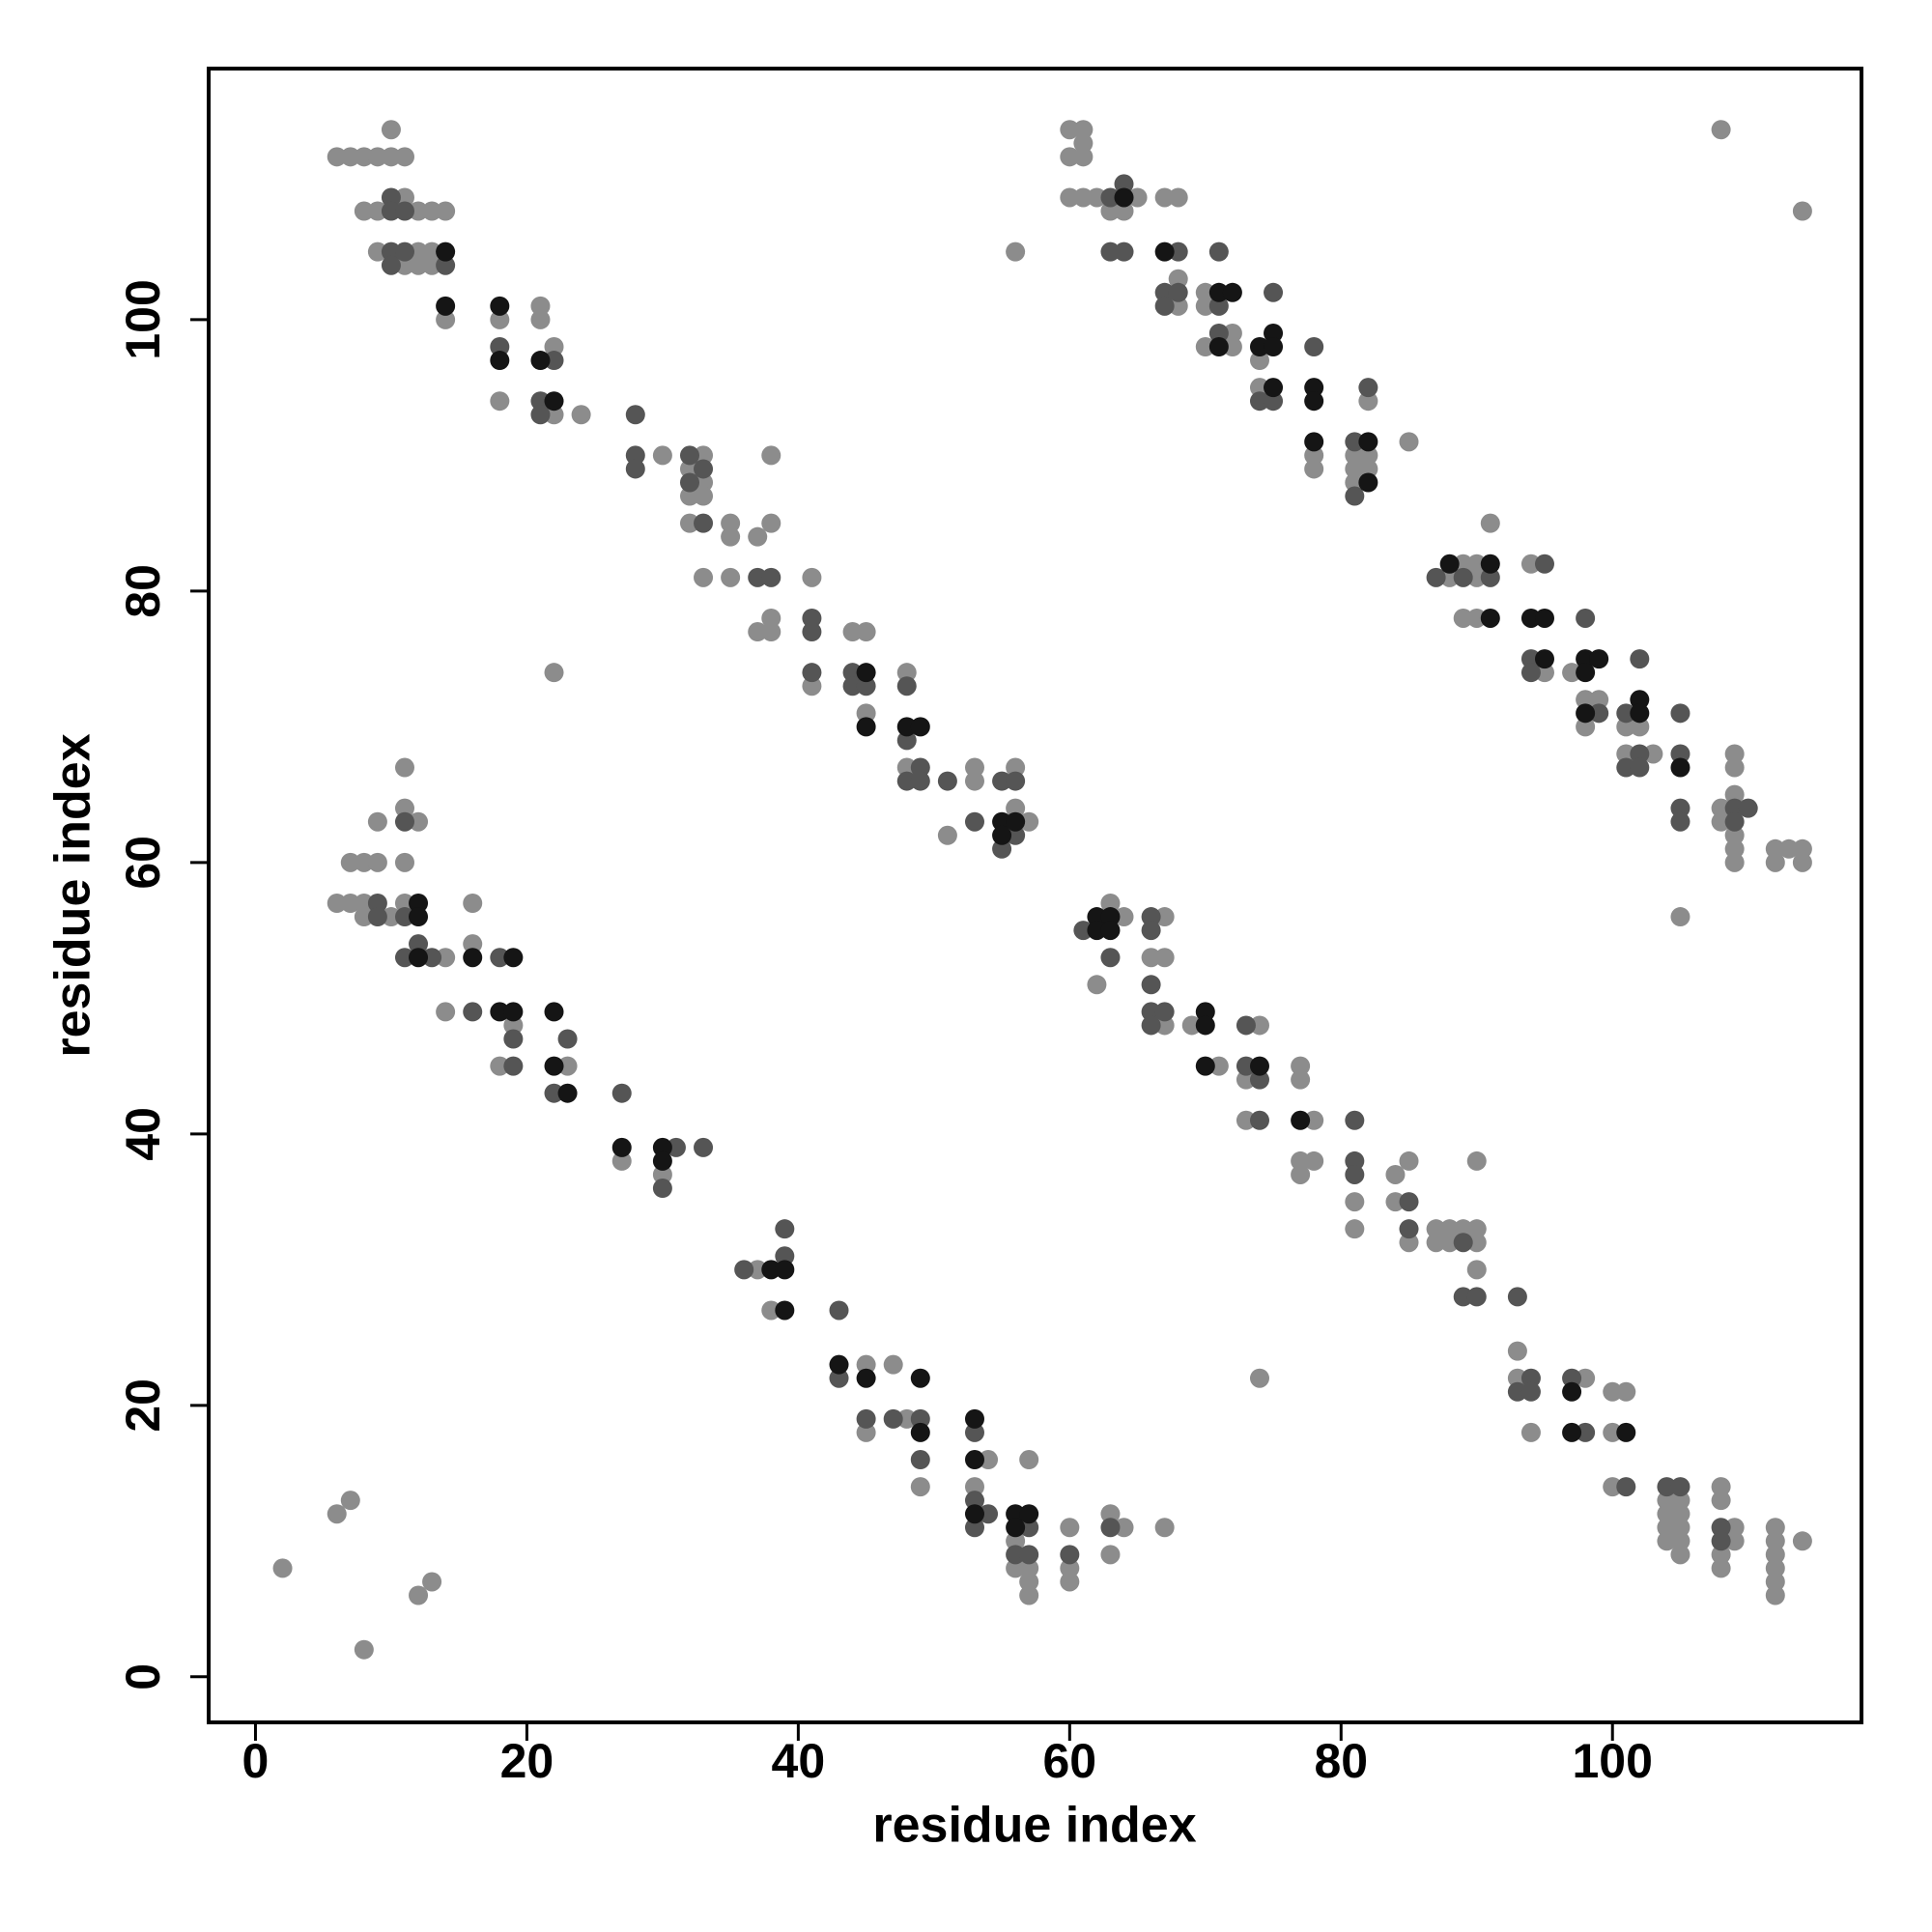 This screenshot has width=1932, height=1932. I want to click on y-tick-label: 40, so click(143, 1134).